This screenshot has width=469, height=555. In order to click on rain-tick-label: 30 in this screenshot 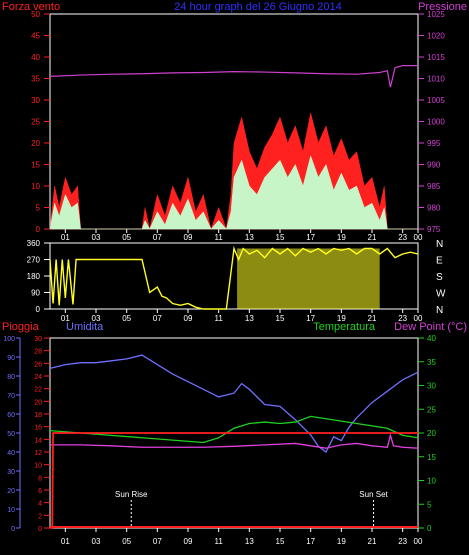, I will do `click(38, 339)`.